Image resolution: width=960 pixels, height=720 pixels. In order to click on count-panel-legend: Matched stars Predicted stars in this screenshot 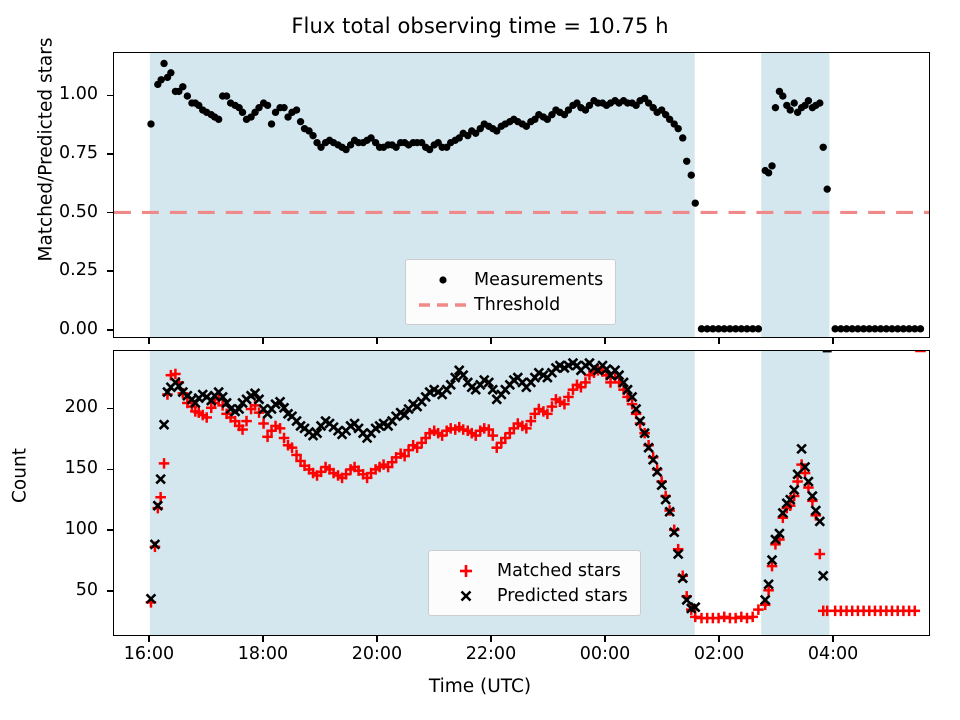, I will do `click(534, 583)`.